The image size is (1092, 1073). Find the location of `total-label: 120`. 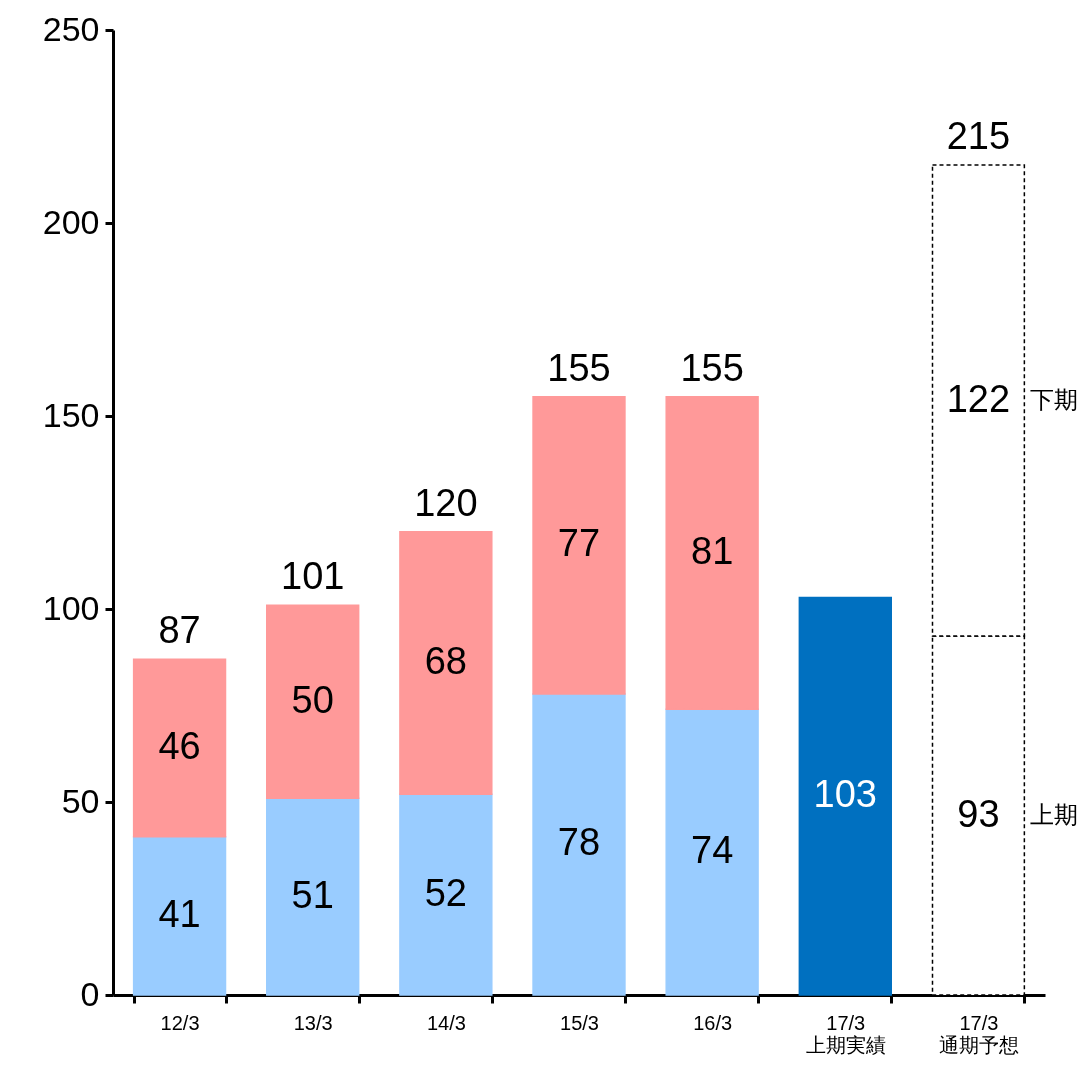

total-label: 120 is located at coordinates (446, 502).